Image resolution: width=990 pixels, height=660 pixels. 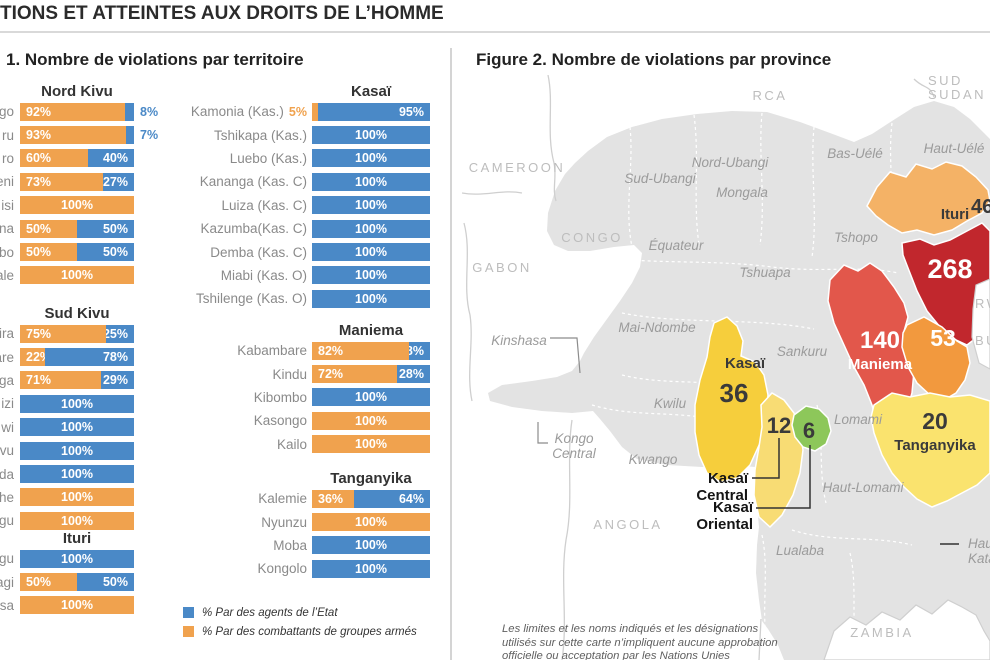 I want to click on territory-label-text: wi, so click(x=7, y=427).